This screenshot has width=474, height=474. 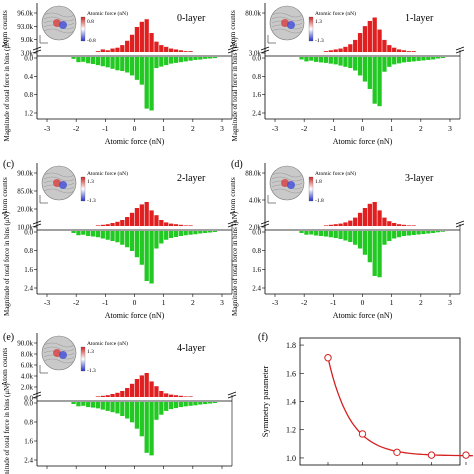 What do you see at coordinates (27, 366) in the screenshot?
I see `count-tick-label: 6.0k` at bounding box center [27, 366].